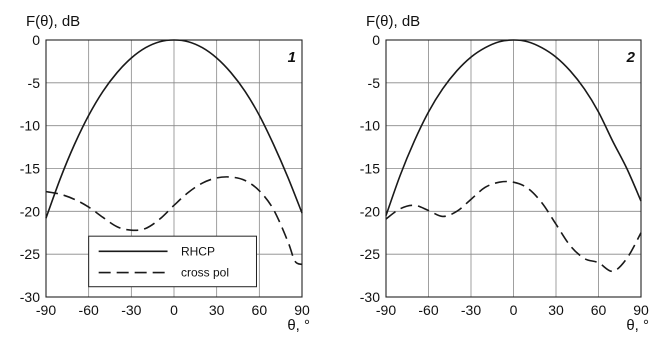 This screenshot has height=352, width=654. What do you see at coordinates (205, 273) in the screenshot?
I see `legend-label: cross pol` at bounding box center [205, 273].